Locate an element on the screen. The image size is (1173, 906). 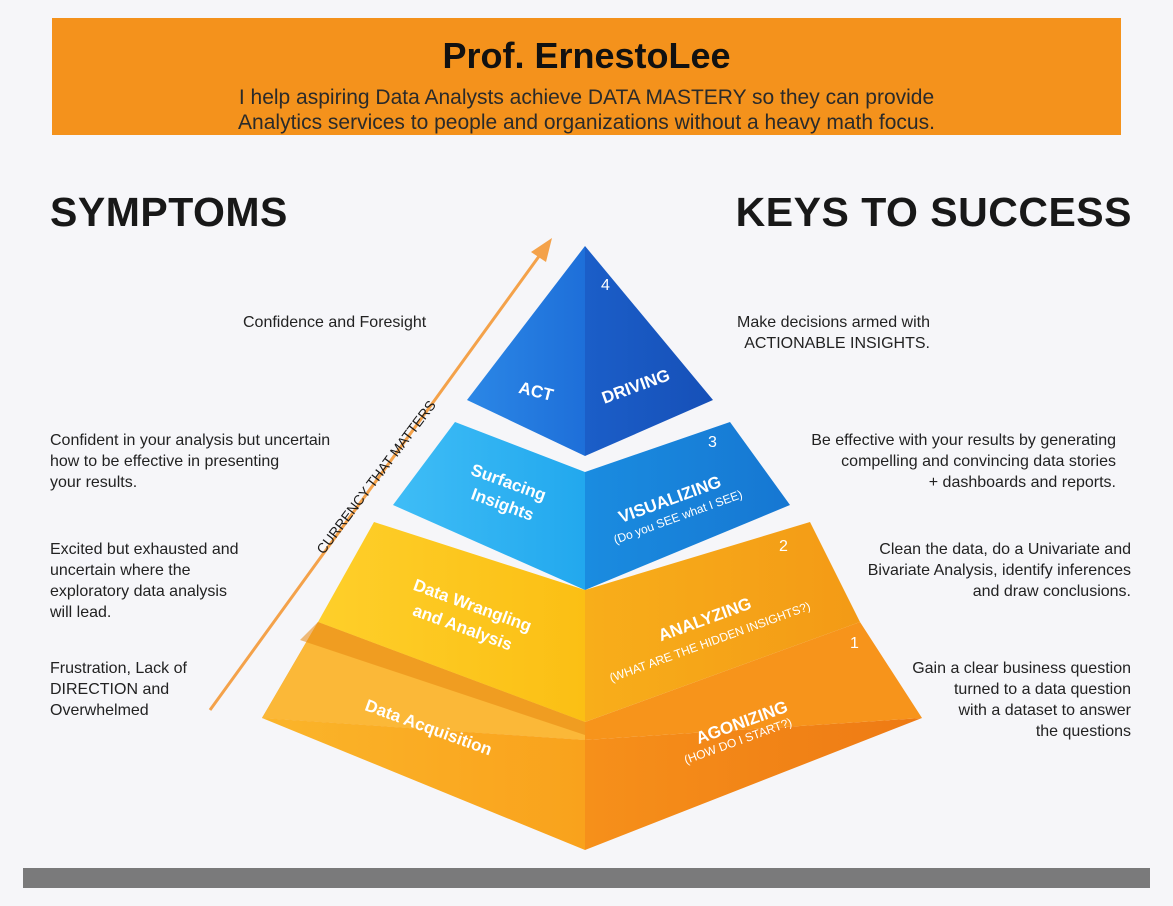
key-level-3-line: compelling and convincing data stories is located at coordinates (978, 461).